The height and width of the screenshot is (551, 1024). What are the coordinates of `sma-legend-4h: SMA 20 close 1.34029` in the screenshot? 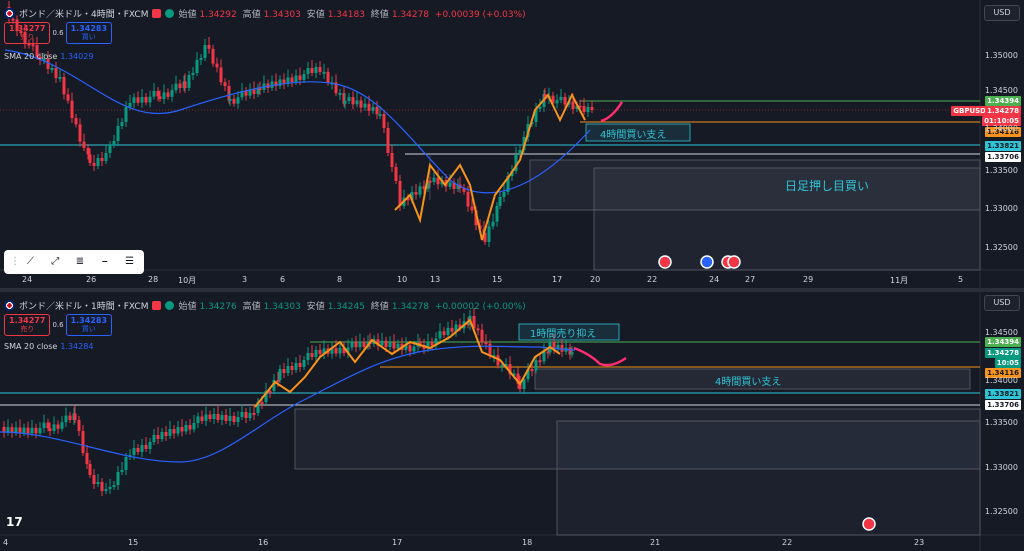 It's located at (49, 56).